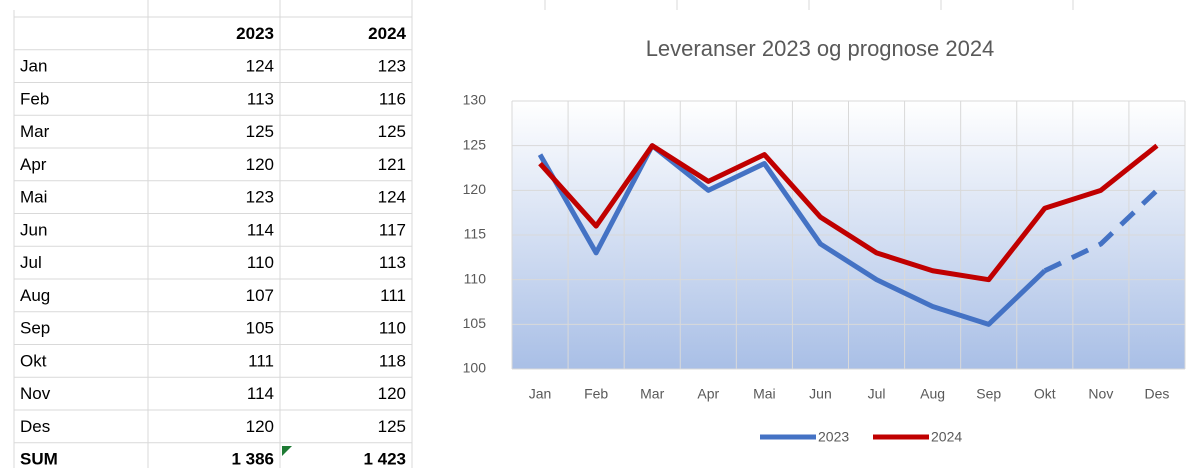  What do you see at coordinates (35, 131) in the screenshot?
I see `row-label: Mar` at bounding box center [35, 131].